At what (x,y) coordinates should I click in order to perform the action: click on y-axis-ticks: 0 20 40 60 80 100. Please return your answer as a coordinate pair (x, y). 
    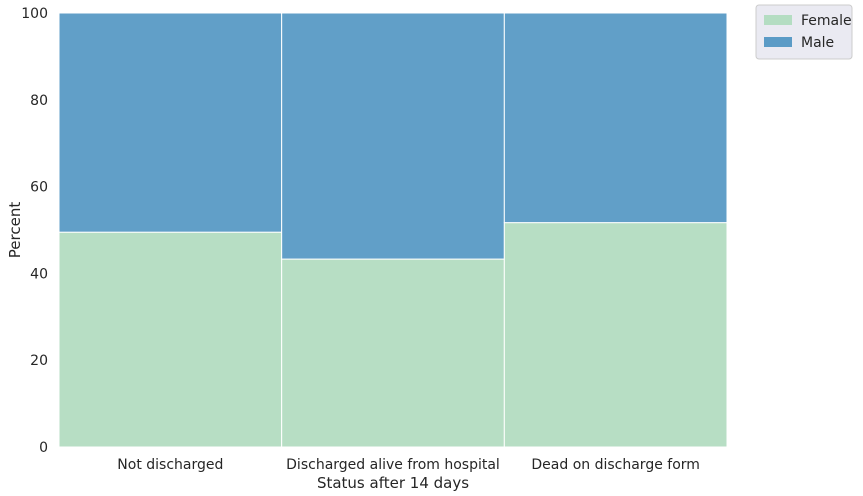
    Looking at the image, I should click on (34, 231).